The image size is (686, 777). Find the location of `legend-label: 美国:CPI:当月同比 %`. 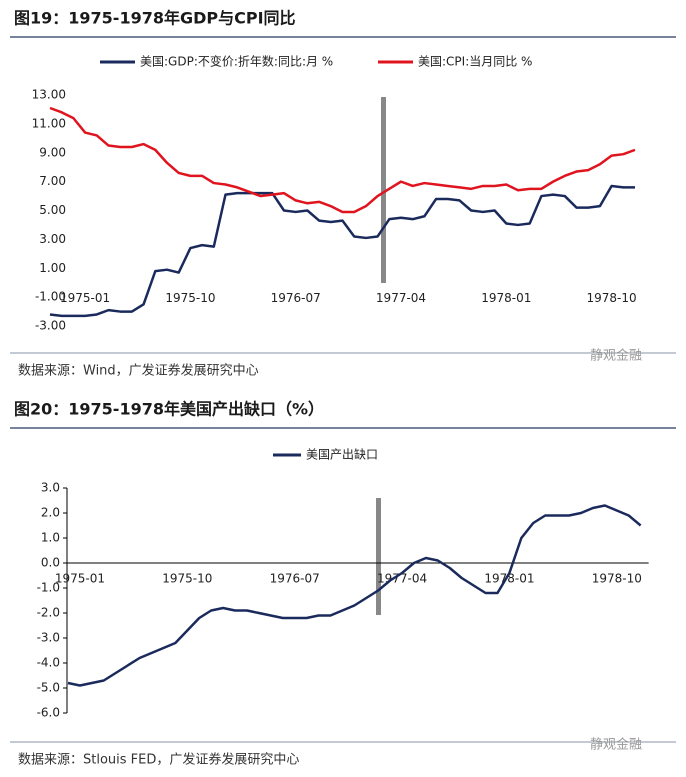

legend-label: 美国:CPI:当月同比 % is located at coordinates (475, 62).